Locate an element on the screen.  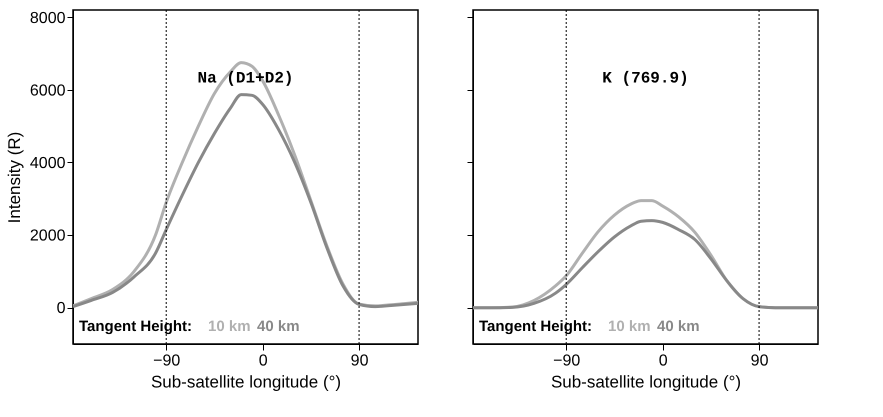
y-tick-label: 0 is located at coordinates (61, 309).